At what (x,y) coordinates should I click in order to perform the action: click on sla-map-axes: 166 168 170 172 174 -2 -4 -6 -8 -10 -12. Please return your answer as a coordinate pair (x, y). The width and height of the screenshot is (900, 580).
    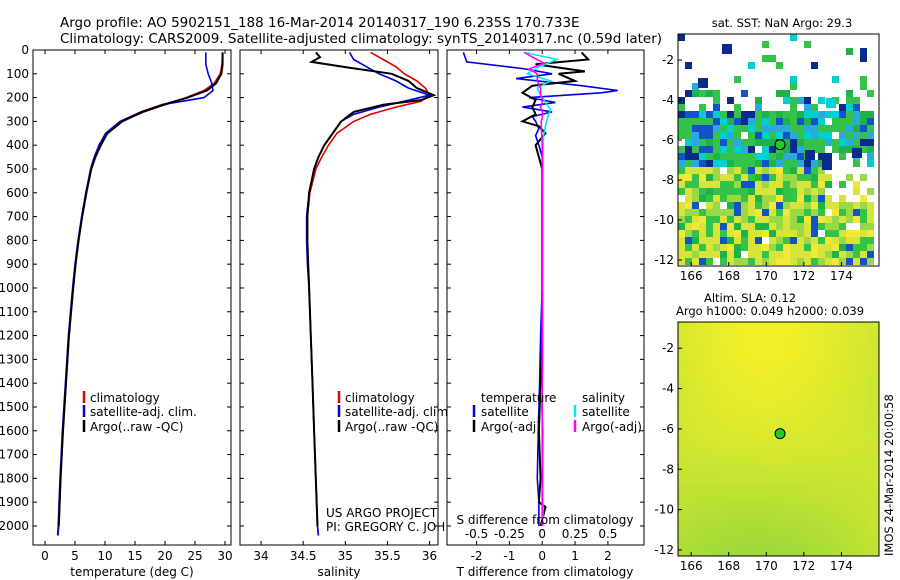
    Looking at the image, I should click on (753, 457).